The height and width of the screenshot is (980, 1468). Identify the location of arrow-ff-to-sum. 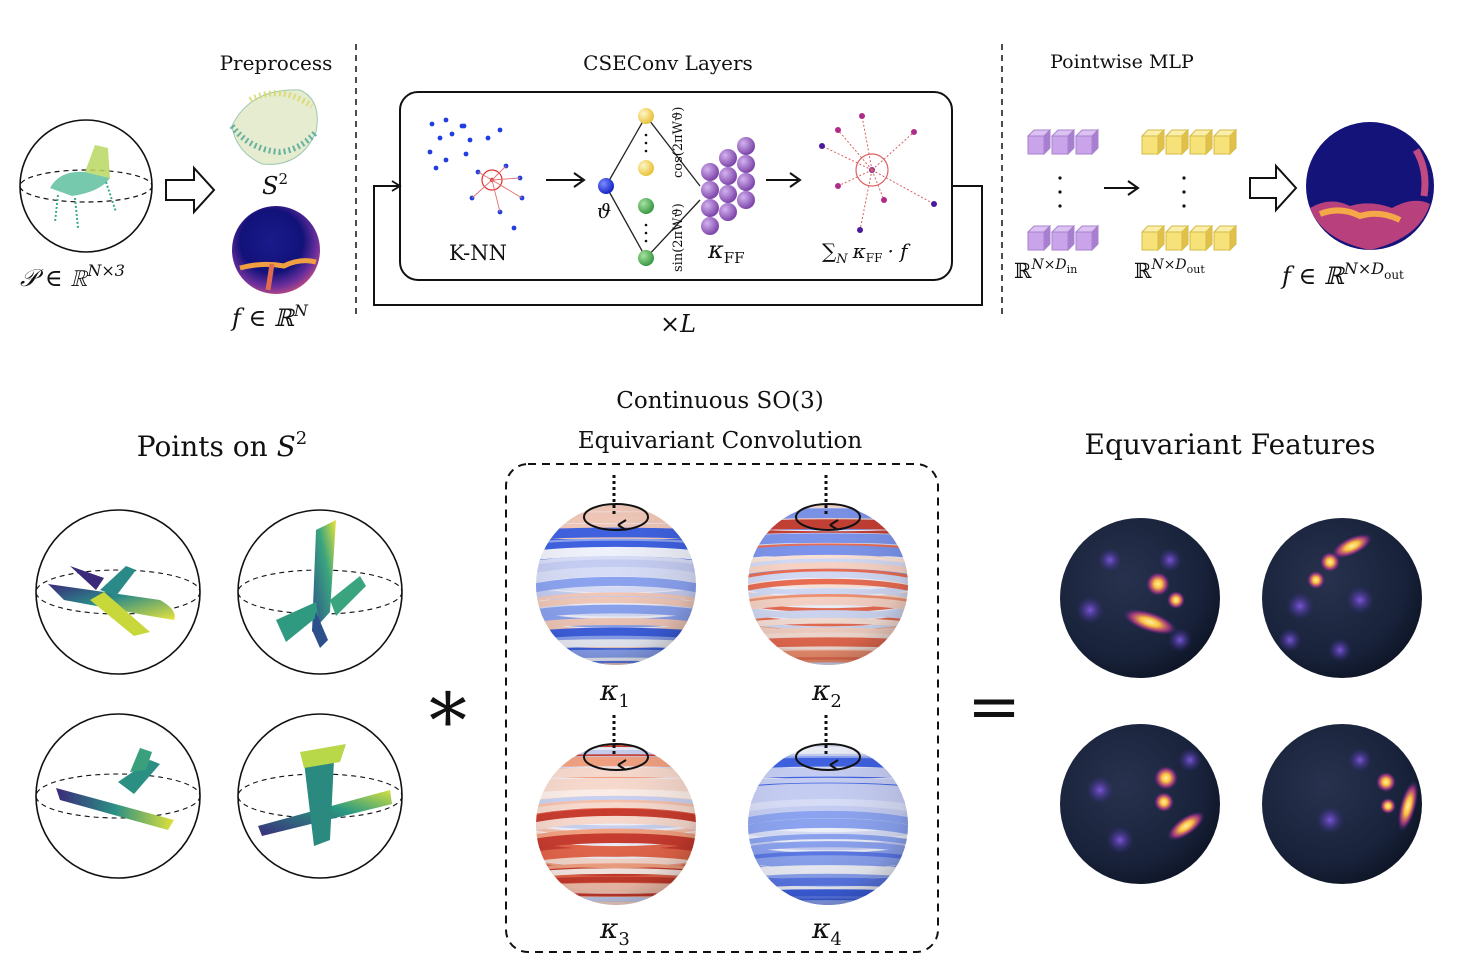
(784, 180).